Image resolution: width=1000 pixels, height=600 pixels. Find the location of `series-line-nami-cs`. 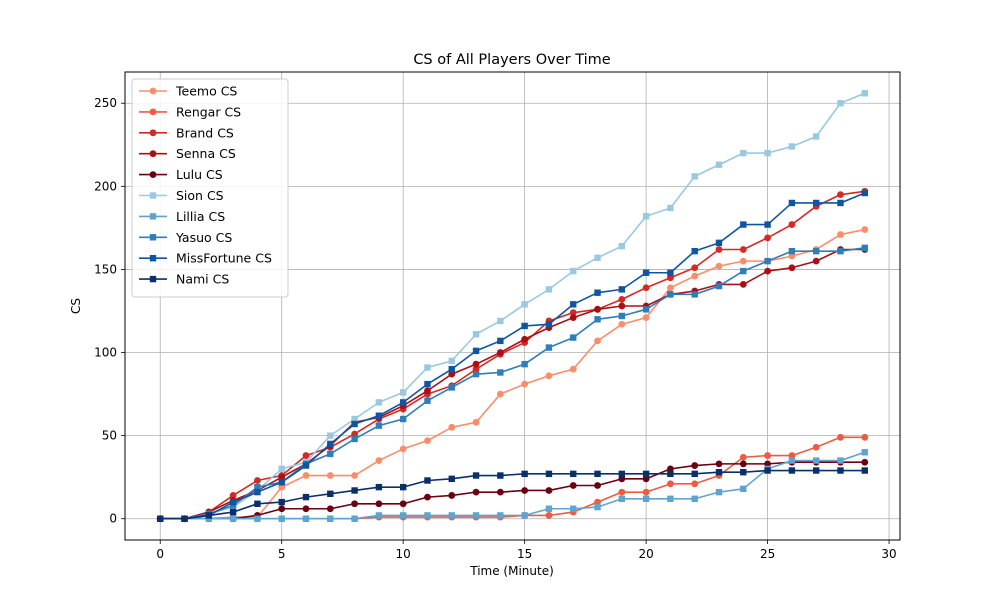

series-line-nami-cs is located at coordinates (512, 494).